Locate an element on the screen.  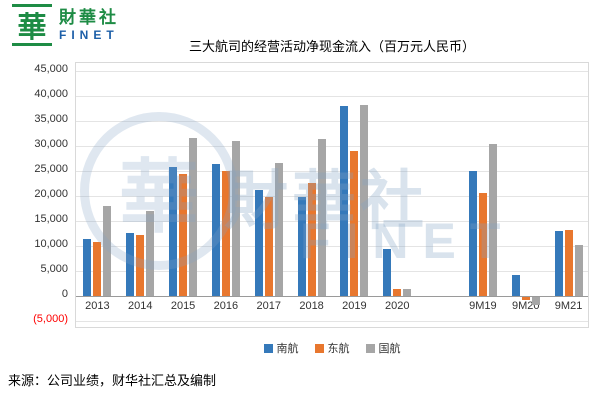
bar-国航-2013 is located at coordinates (107, 251).